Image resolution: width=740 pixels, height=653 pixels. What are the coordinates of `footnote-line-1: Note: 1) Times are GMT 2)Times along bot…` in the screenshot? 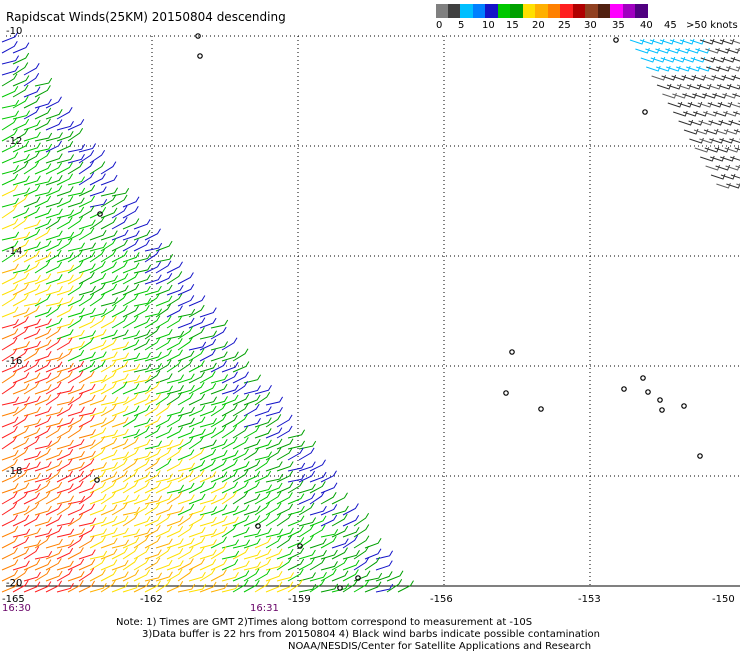 It's located at (324, 622).